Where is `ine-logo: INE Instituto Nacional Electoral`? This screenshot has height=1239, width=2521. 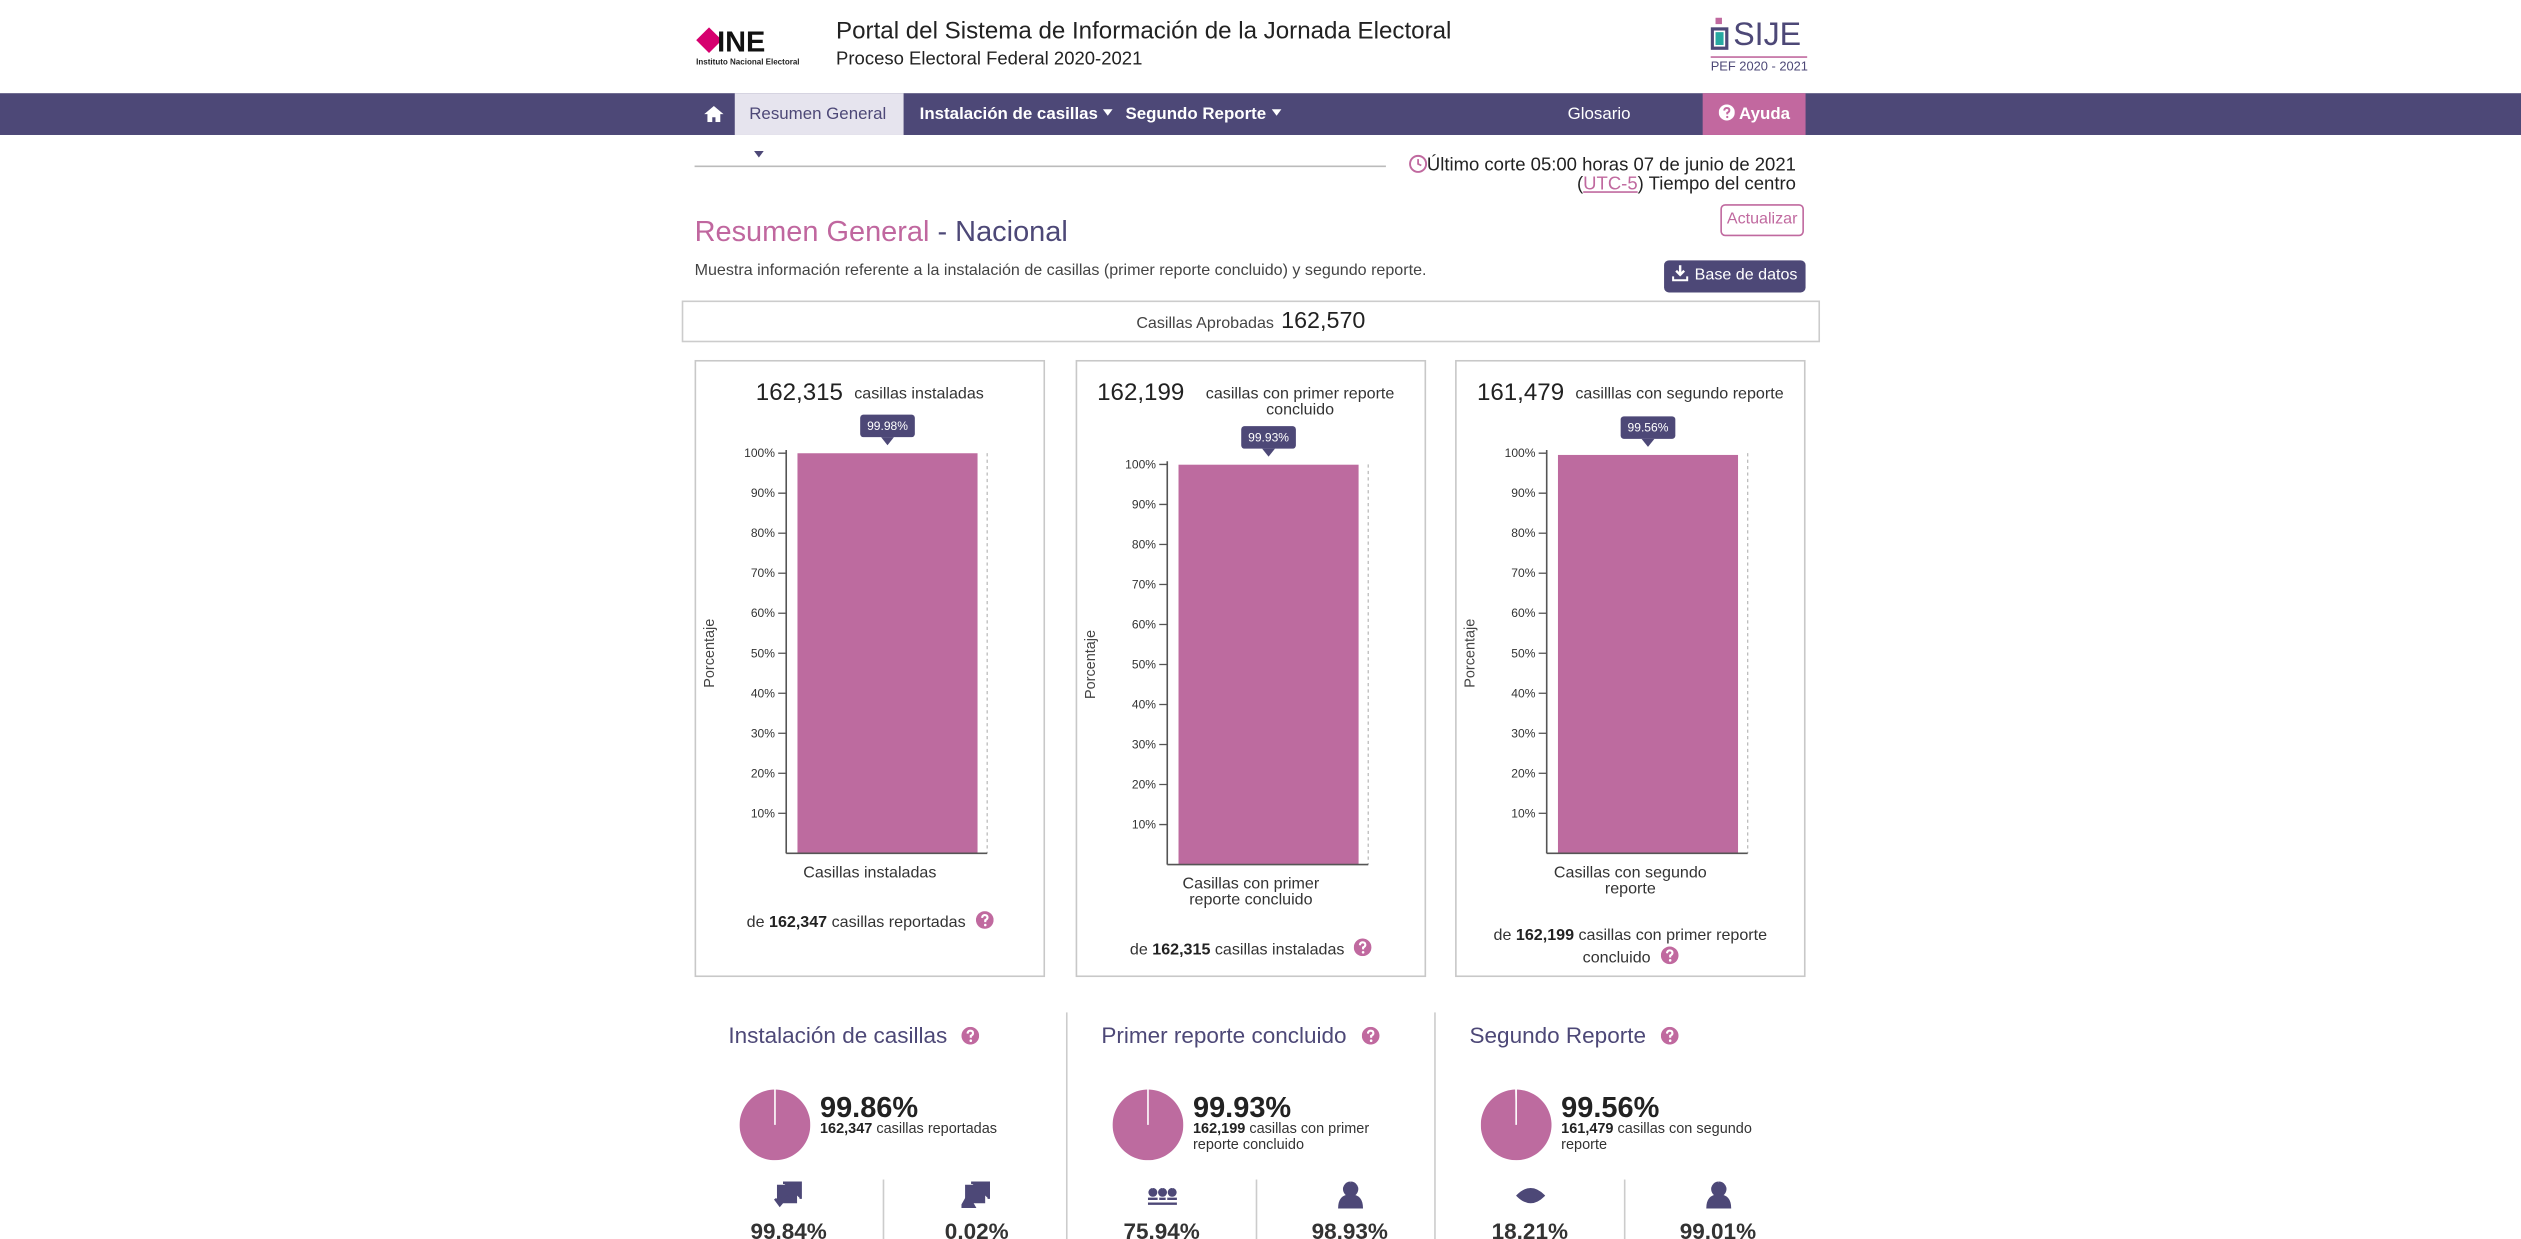
ine-logo: INE Instituto Nacional Electoral is located at coordinates (754, 46).